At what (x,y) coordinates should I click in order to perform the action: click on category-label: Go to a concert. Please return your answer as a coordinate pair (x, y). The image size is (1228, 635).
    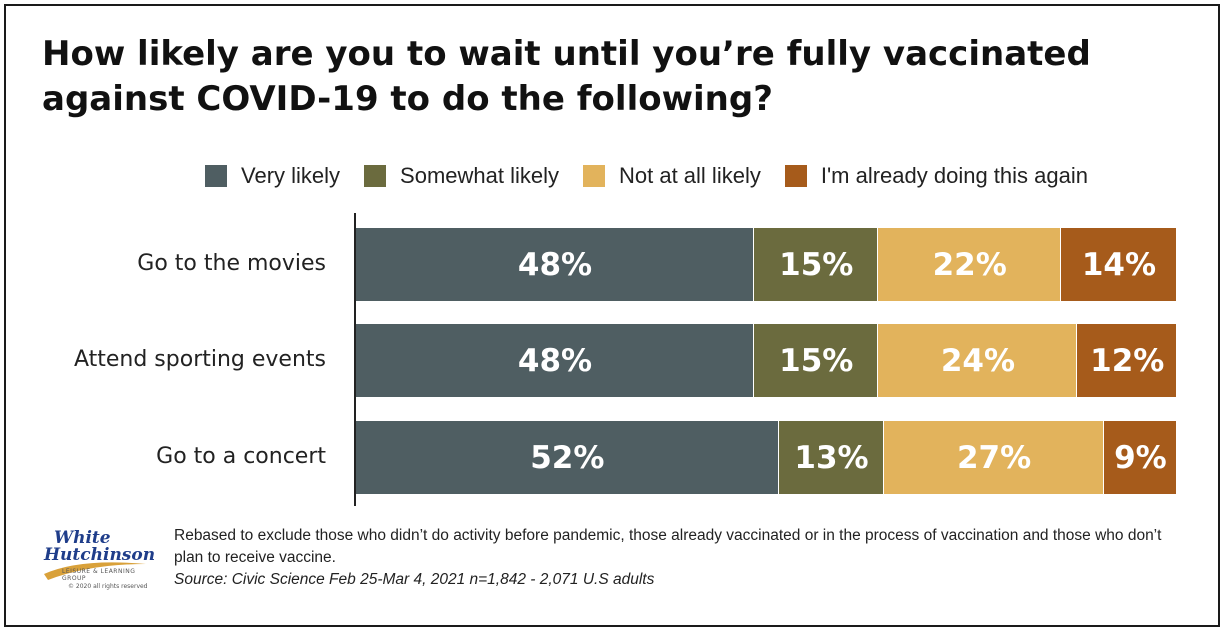
    Looking at the image, I should click on (241, 456).